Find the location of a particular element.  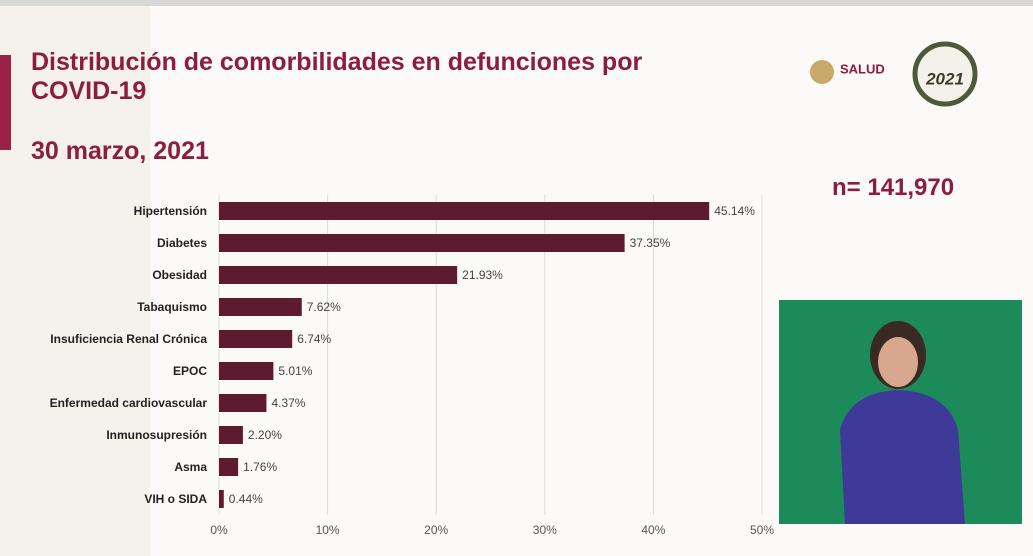

logo-year: 2021 is located at coordinates (944, 78).